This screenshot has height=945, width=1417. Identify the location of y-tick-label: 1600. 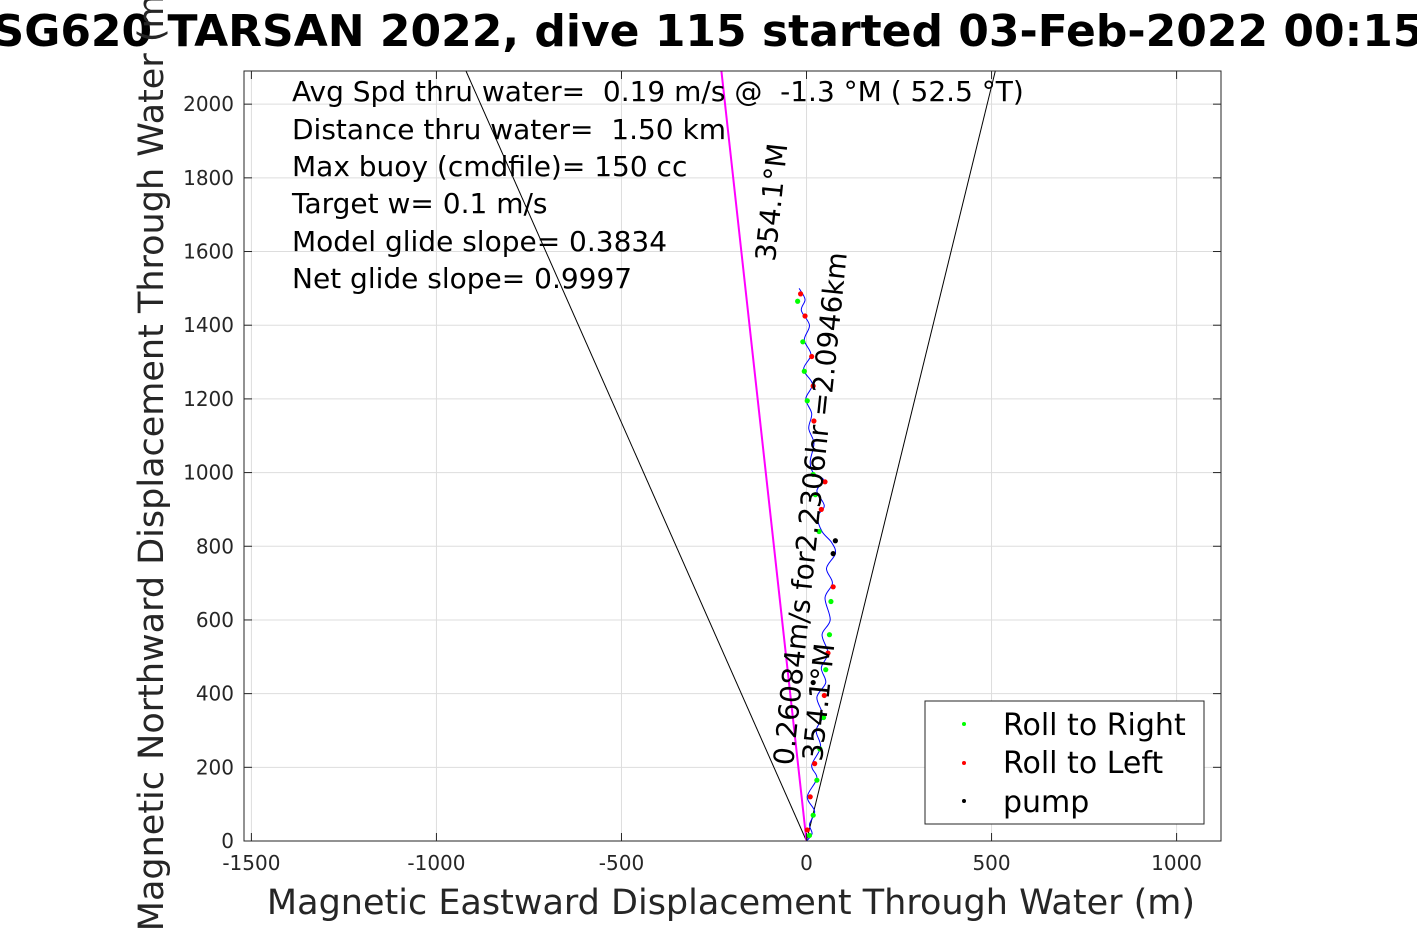
(208, 252).